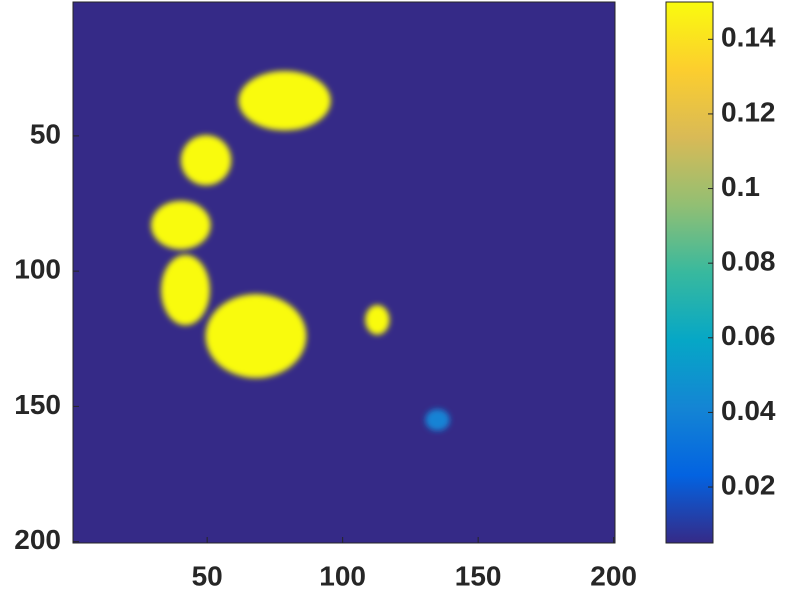 Image resolution: width=789 pixels, height=596 pixels. Describe the element at coordinates (37, 404) in the screenshot. I see `y-tick-label: 150` at that location.